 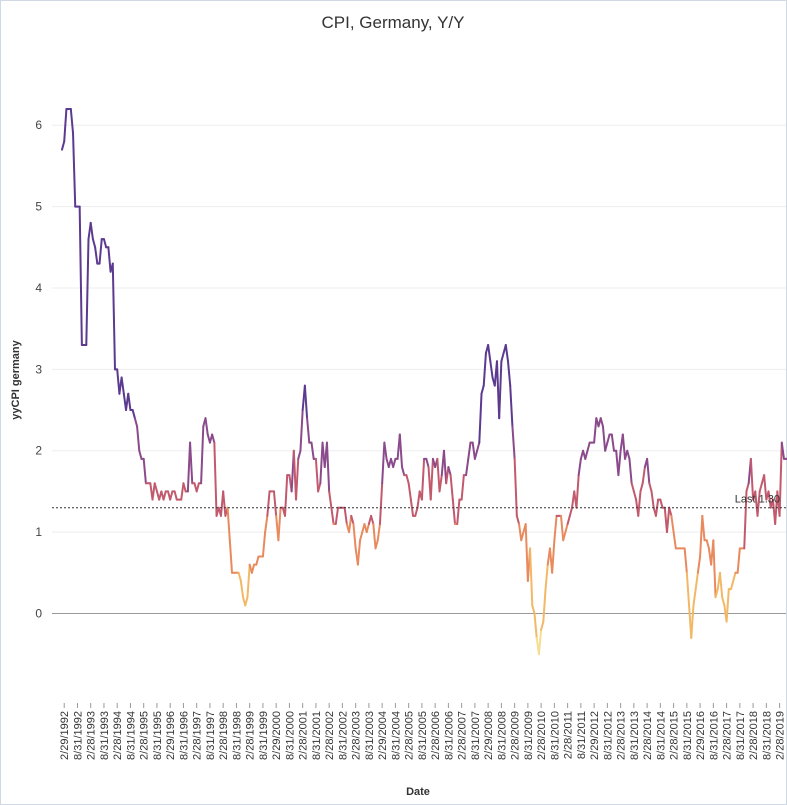 I want to click on x-tick-label: 8/31/2009, so click(x=529, y=735).